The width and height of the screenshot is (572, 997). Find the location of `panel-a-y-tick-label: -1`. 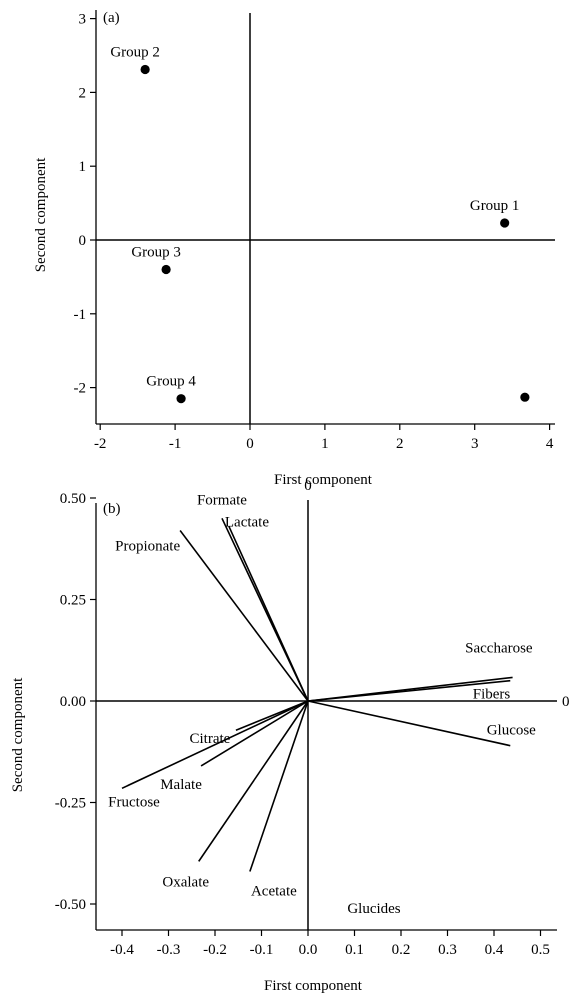

panel-a-y-tick-label: -1 is located at coordinates (80, 315).